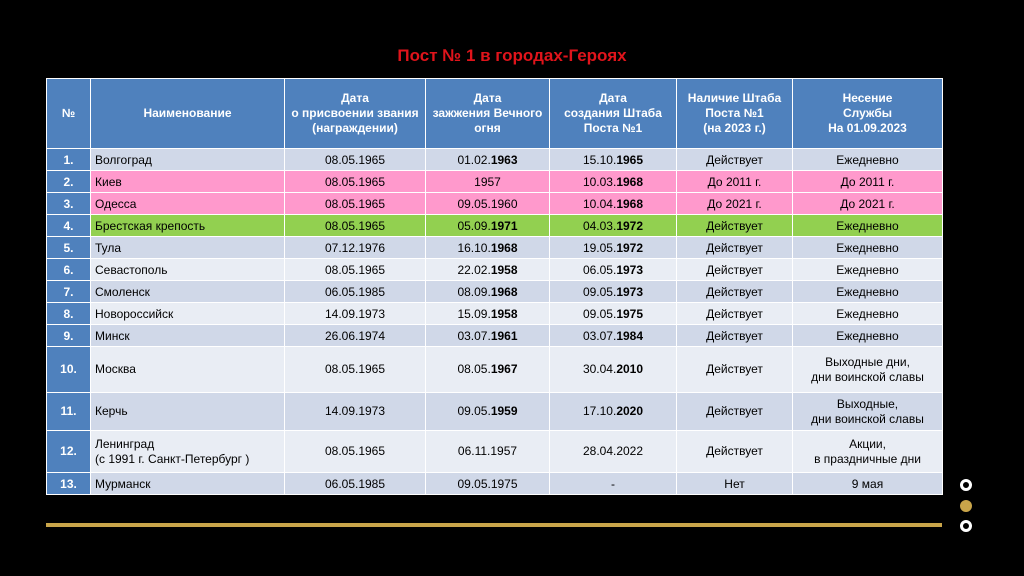 This screenshot has width=1024, height=576. What do you see at coordinates (68, 483) in the screenshot?
I see `row-number: 13.` at bounding box center [68, 483].